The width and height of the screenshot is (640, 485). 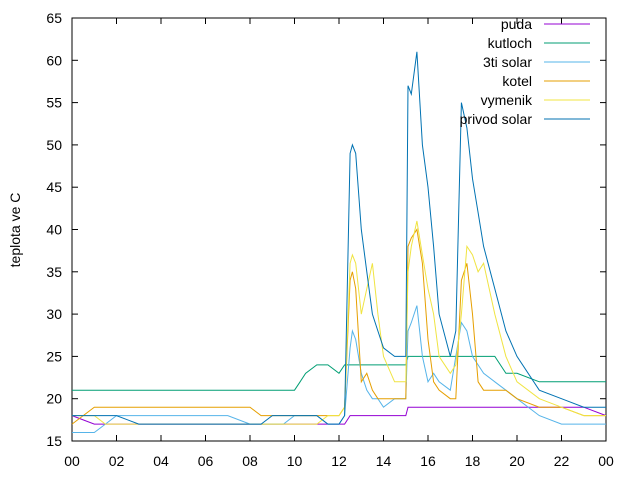 What do you see at coordinates (562, 461) in the screenshot?
I see `x-tick-label: 22` at bounding box center [562, 461].